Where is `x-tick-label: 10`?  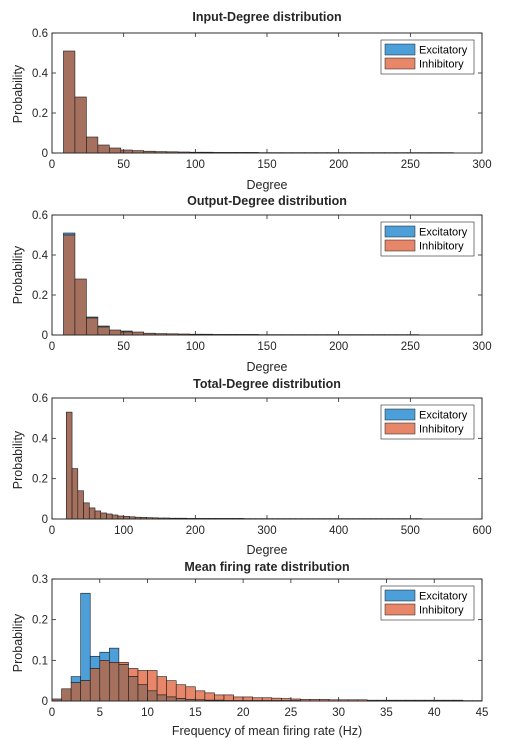
x-tick-label: 10 is located at coordinates (147, 713).